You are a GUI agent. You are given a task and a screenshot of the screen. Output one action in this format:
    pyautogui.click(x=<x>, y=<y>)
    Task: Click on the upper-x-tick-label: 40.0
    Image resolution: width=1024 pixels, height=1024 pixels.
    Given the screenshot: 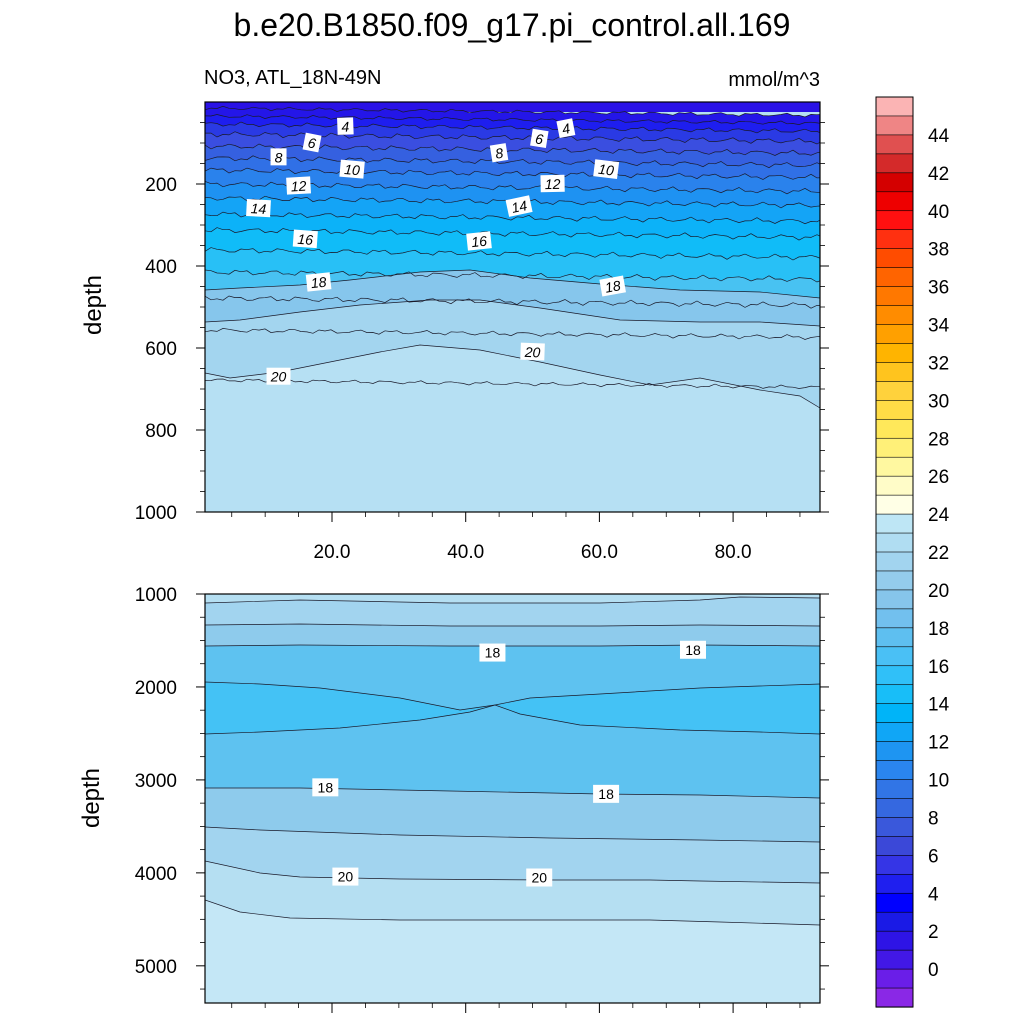 What is the action you would take?
    pyautogui.click(x=465, y=552)
    